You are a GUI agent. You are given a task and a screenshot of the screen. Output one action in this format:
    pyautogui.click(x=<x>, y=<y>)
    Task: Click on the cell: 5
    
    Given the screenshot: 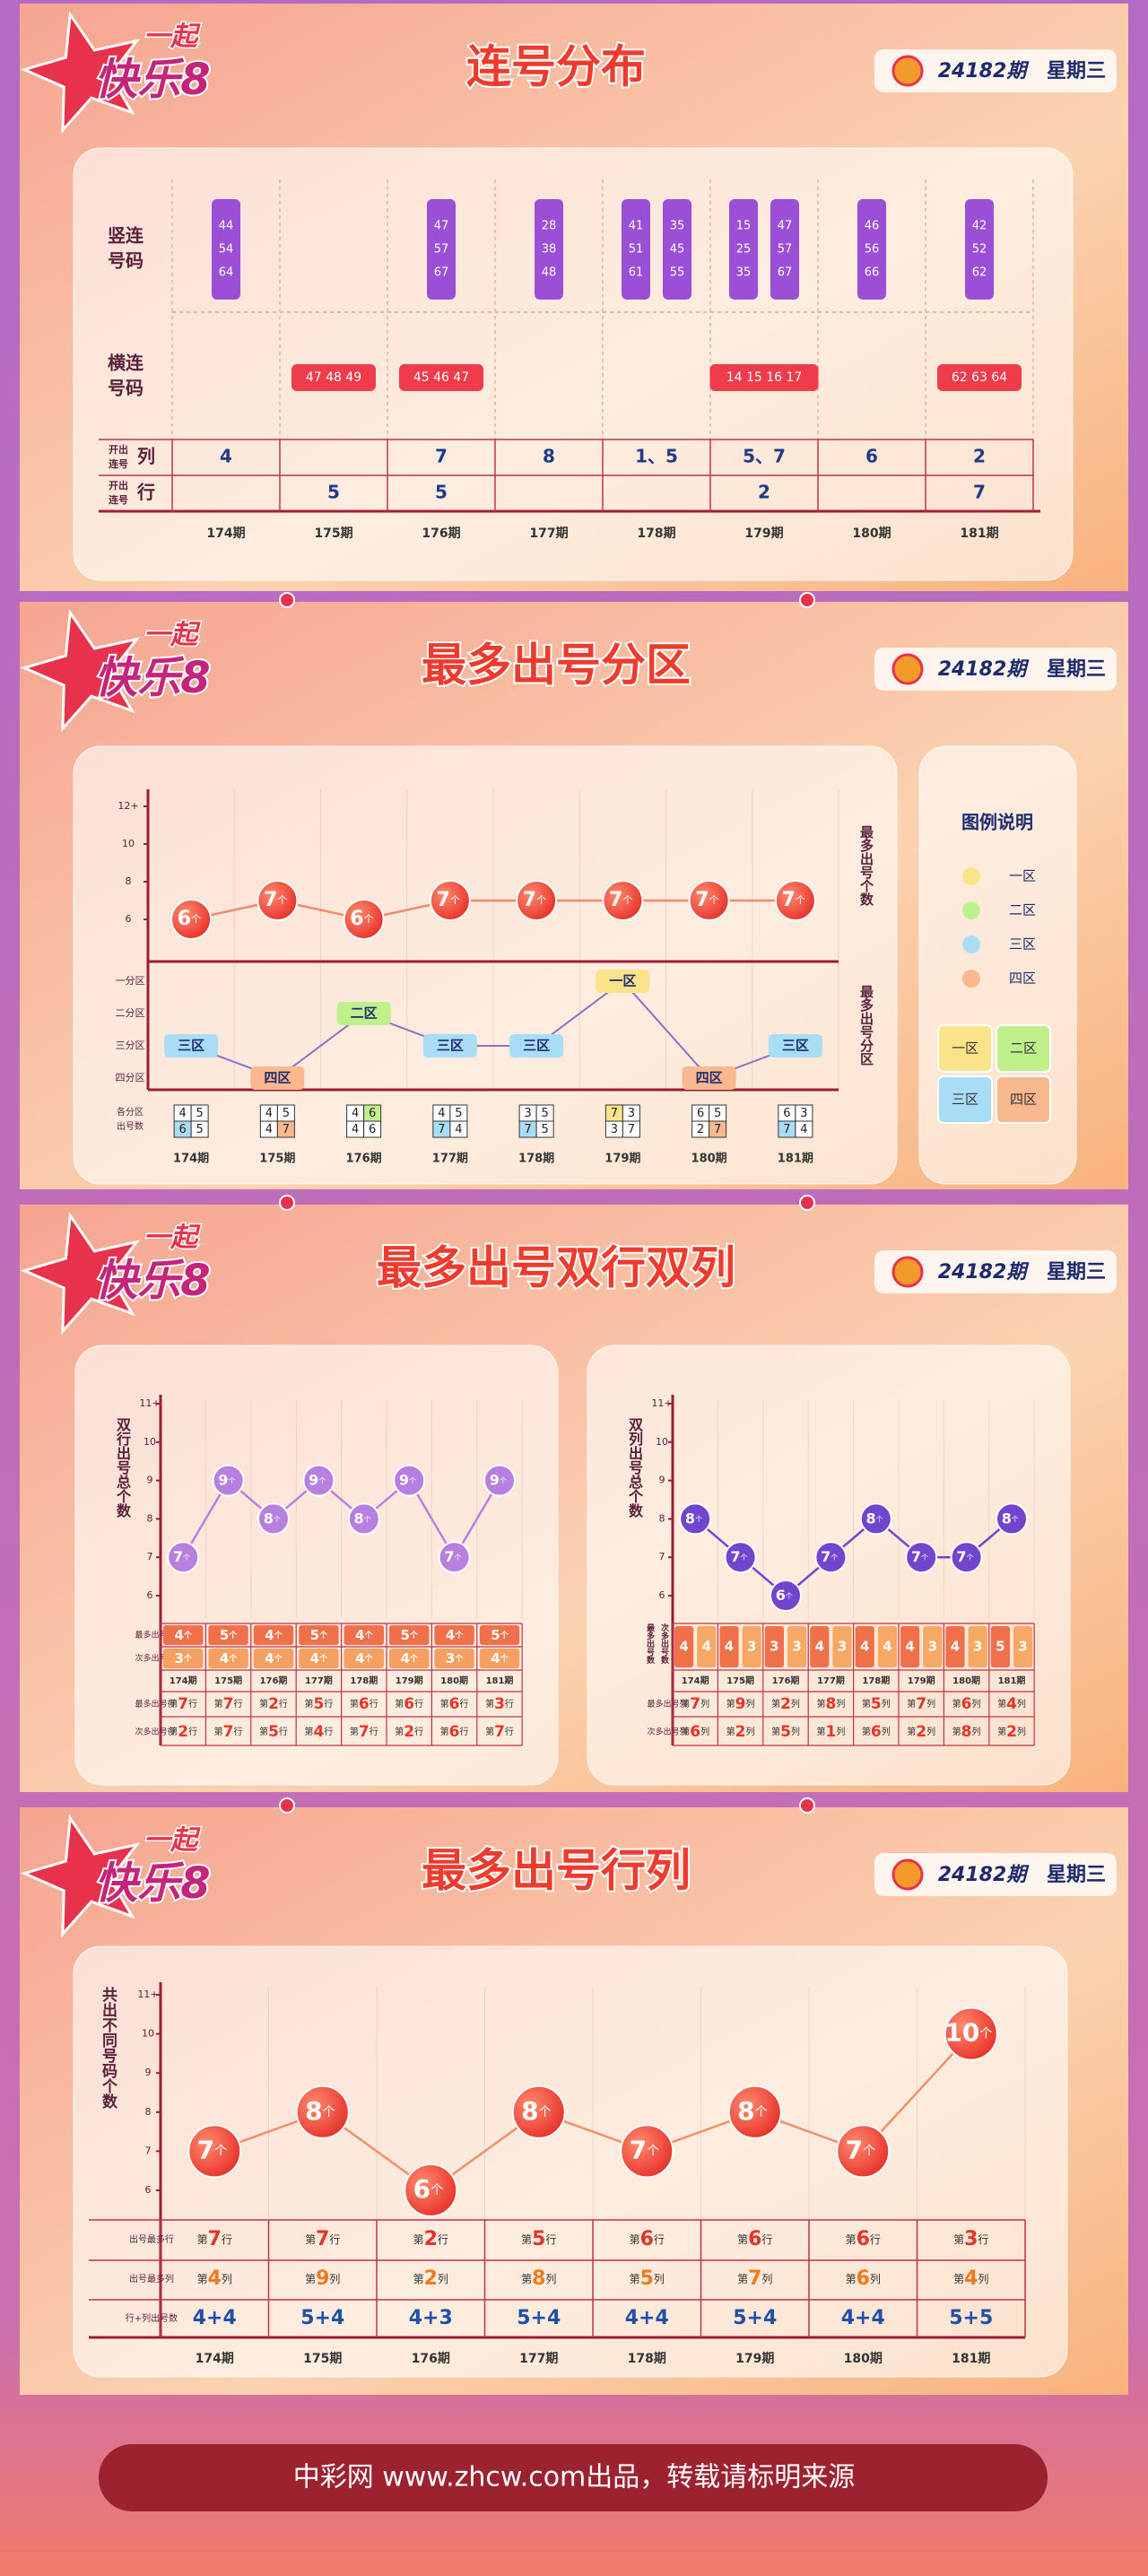 What is the action you would take?
    pyautogui.click(x=441, y=492)
    